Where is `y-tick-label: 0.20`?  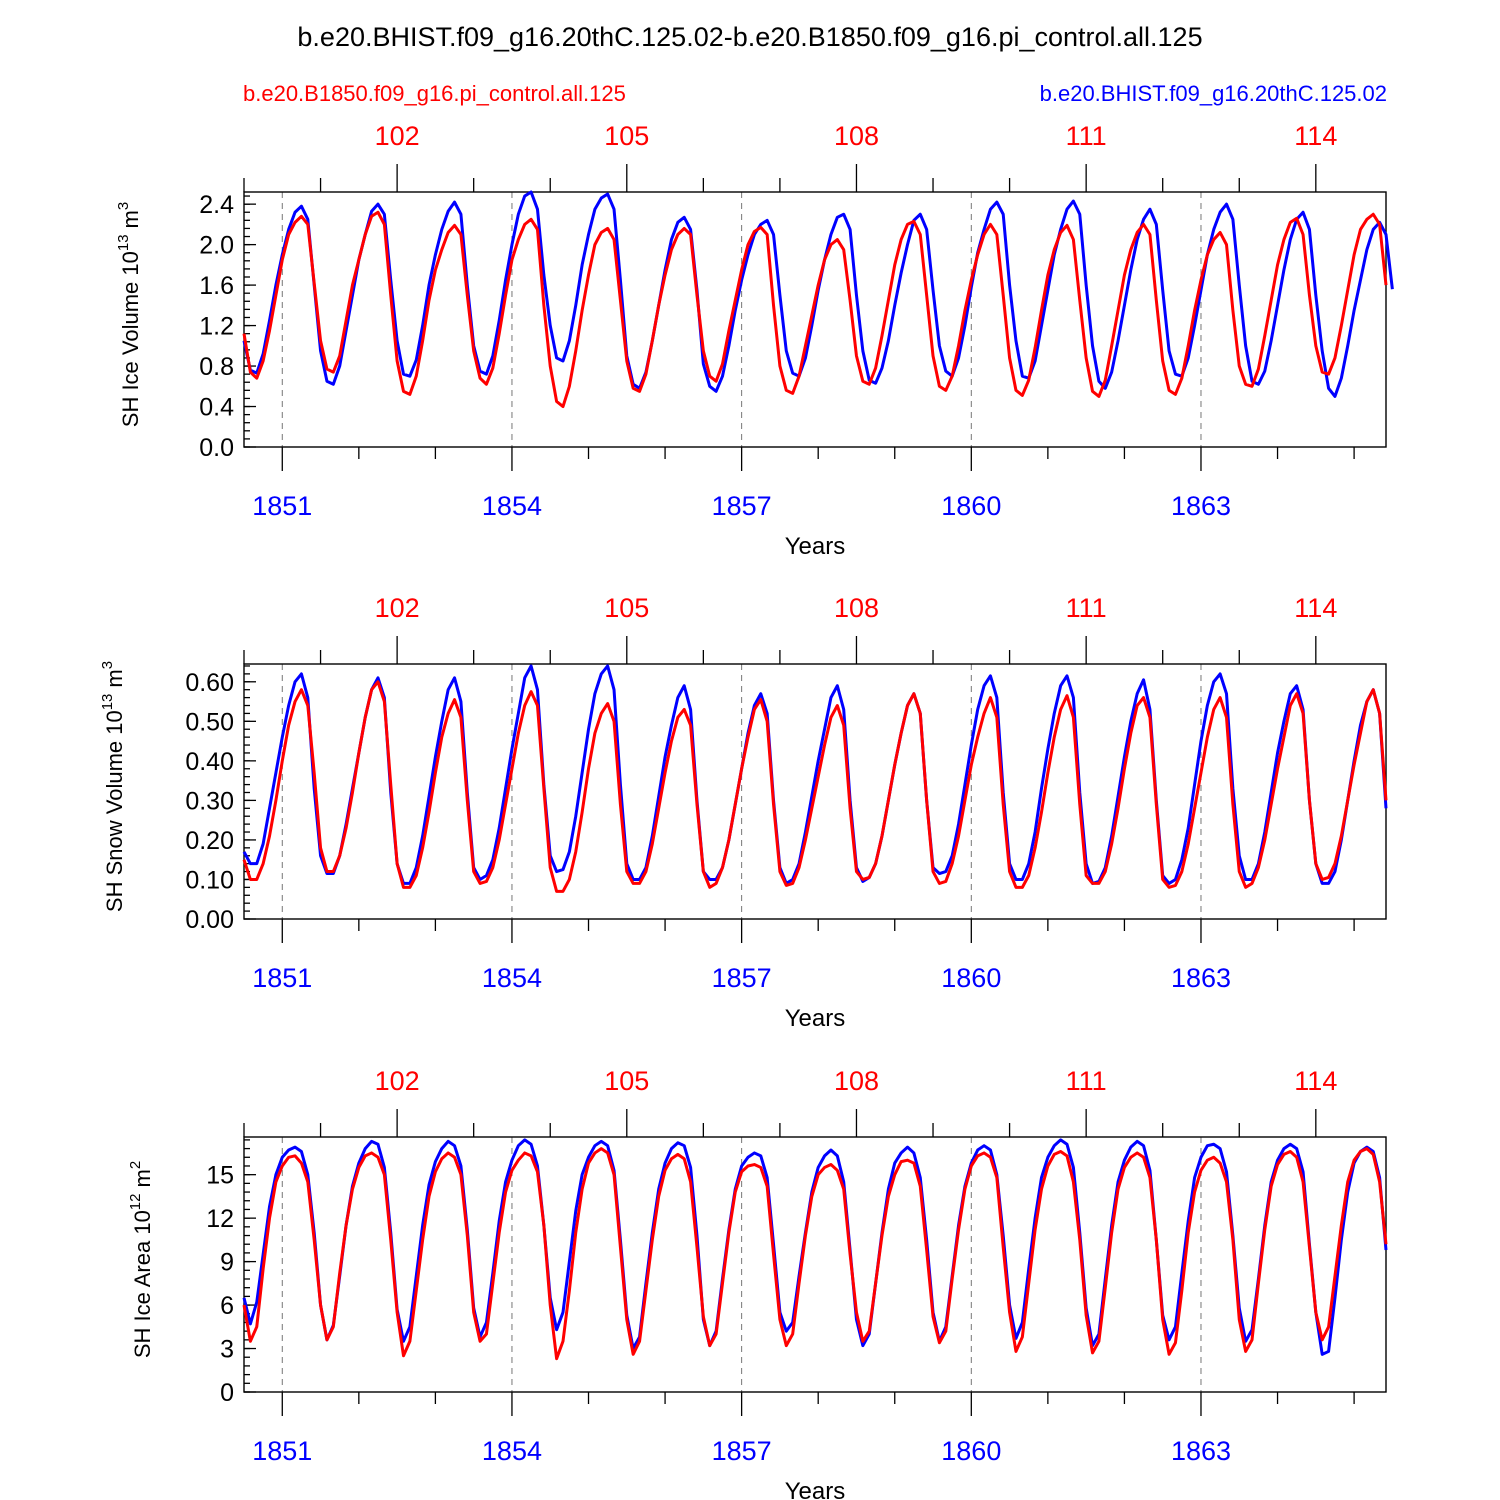
y-tick-label: 0.20 is located at coordinates (209, 841).